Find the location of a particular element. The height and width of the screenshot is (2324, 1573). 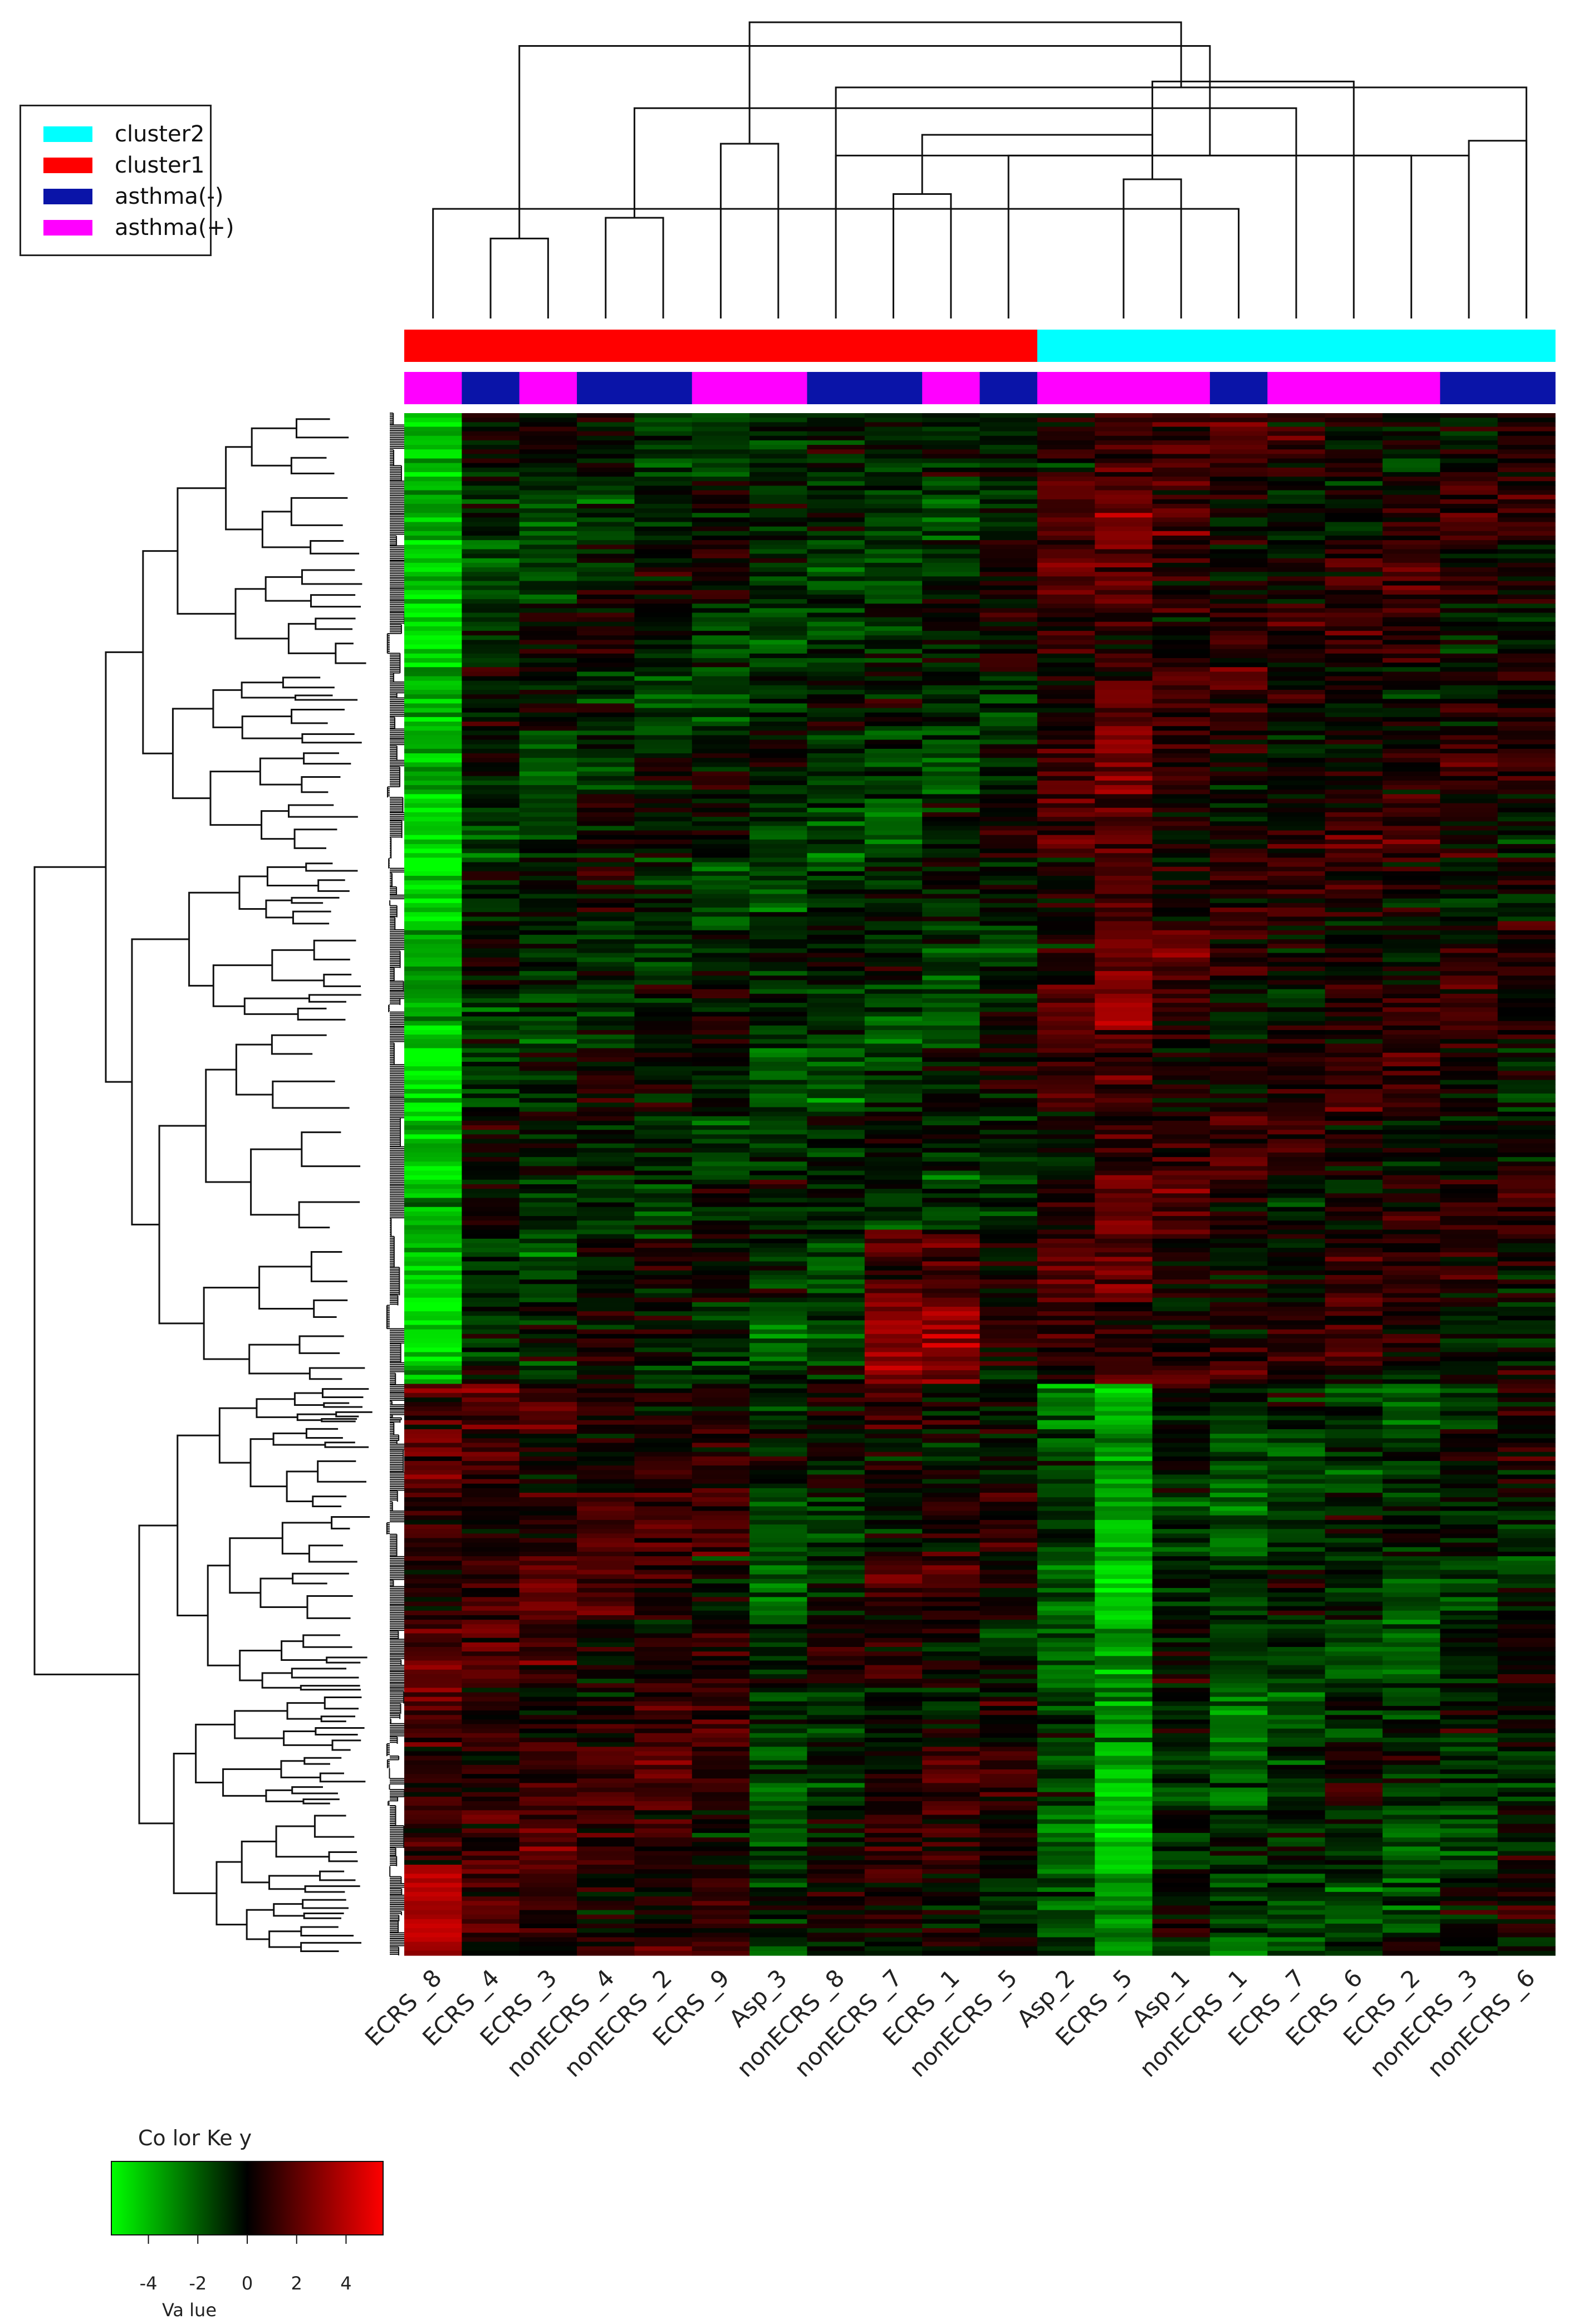

cluster-cell is located at coordinates (951, 346).